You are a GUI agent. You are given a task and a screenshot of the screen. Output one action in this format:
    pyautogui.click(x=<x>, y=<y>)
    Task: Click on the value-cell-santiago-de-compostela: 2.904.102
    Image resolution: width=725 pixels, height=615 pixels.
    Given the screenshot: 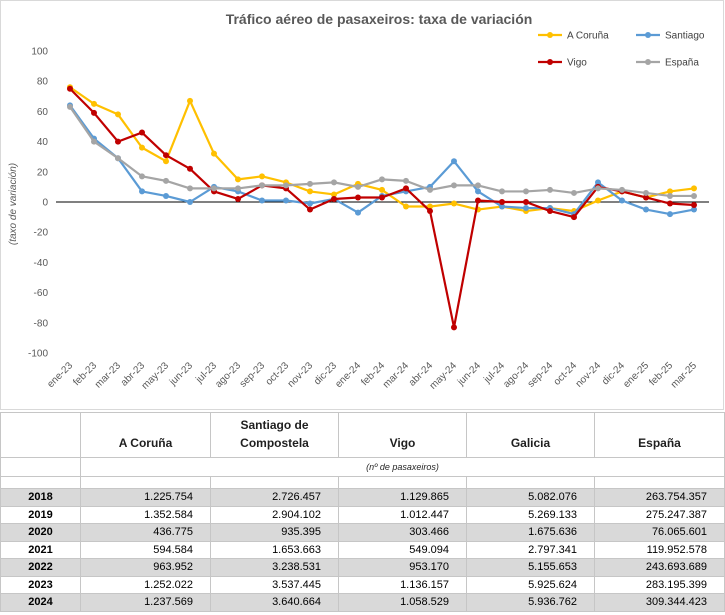 What is the action you would take?
    pyautogui.click(x=274, y=514)
    